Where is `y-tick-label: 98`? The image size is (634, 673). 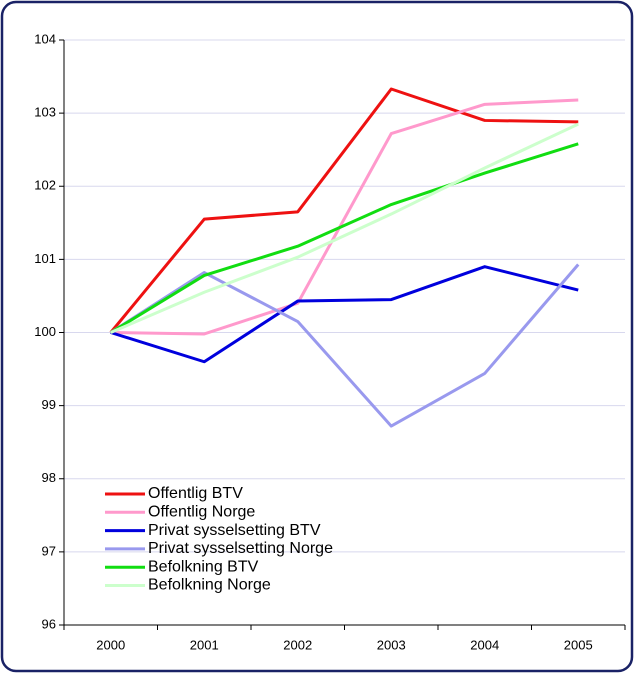
y-tick-label: 98 is located at coordinates (49, 477).